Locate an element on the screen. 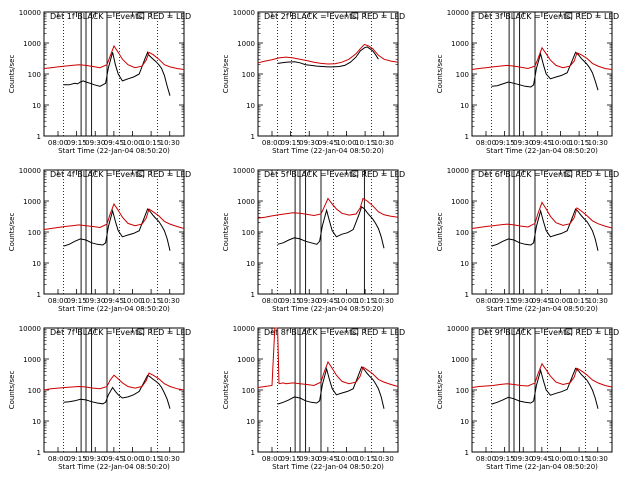 The height and width of the screenshot is (480, 640). panel-title: Det 7f BLACK = Events, RED = LLD is located at coordinates (120, 332).